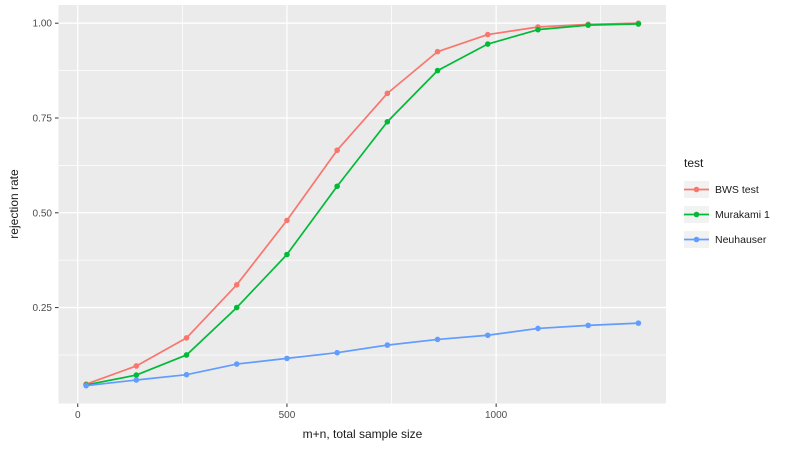 The image size is (800, 450). I want to click on x-tick-label: 1000, so click(496, 415).